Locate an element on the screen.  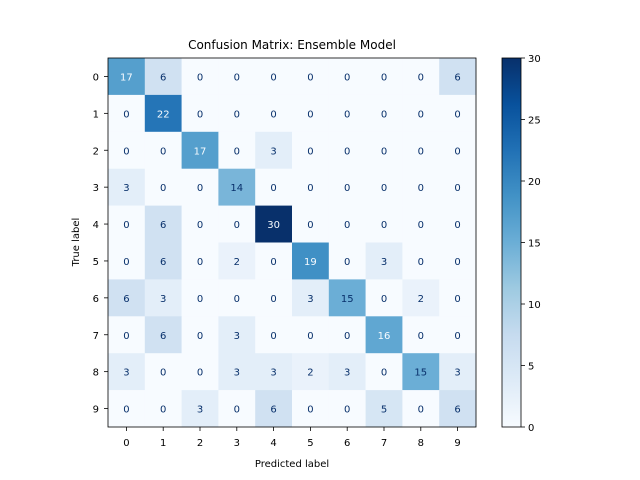
cell-value-label: 17 is located at coordinates (126, 77).